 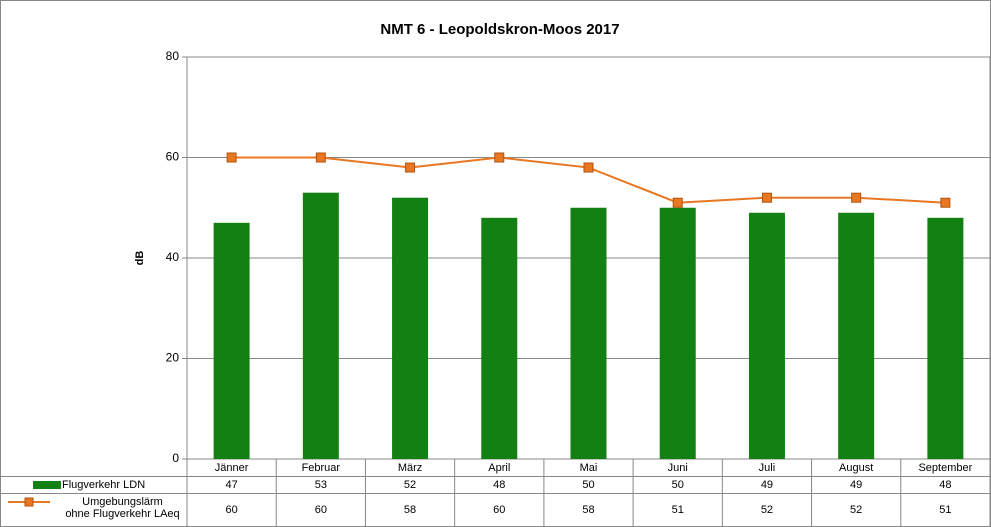 I want to click on y-tick-label: 40, so click(x=173, y=257).